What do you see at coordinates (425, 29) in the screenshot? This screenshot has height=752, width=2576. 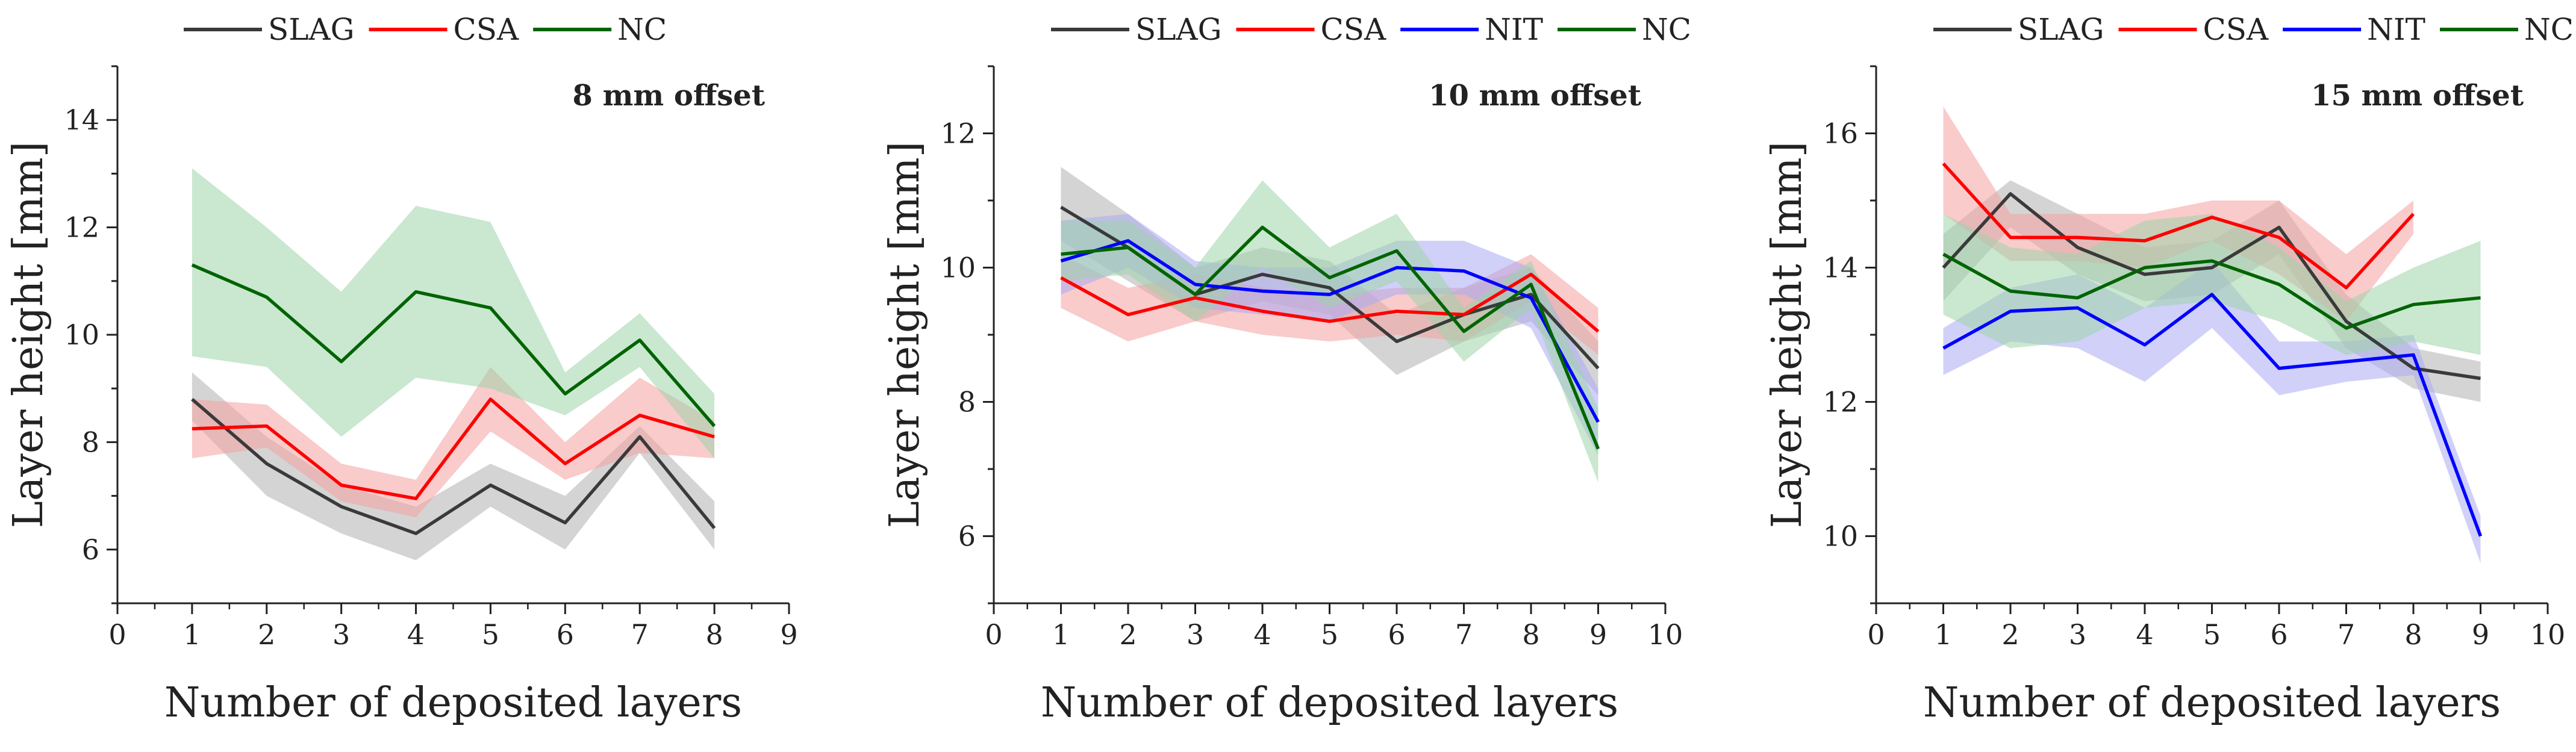 I see `legend: SLAG CSA NC` at bounding box center [425, 29].